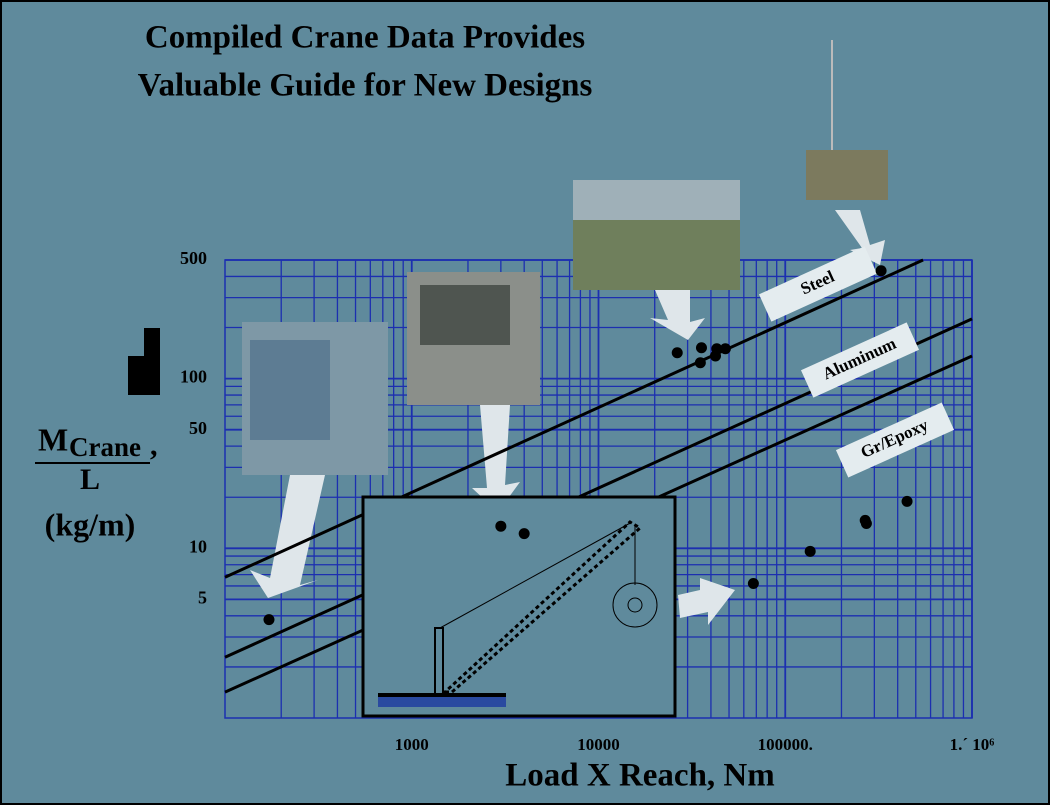  What do you see at coordinates (439, 661) in the screenshot?
I see `mast` at bounding box center [439, 661].